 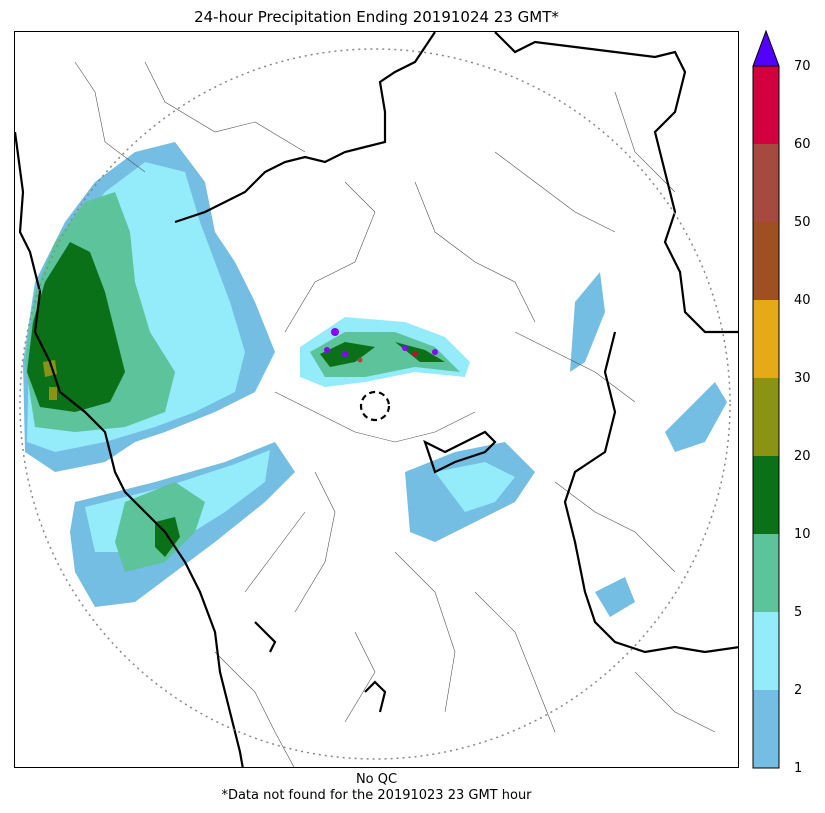 I want to click on qc-status: No QC, so click(x=376, y=779).